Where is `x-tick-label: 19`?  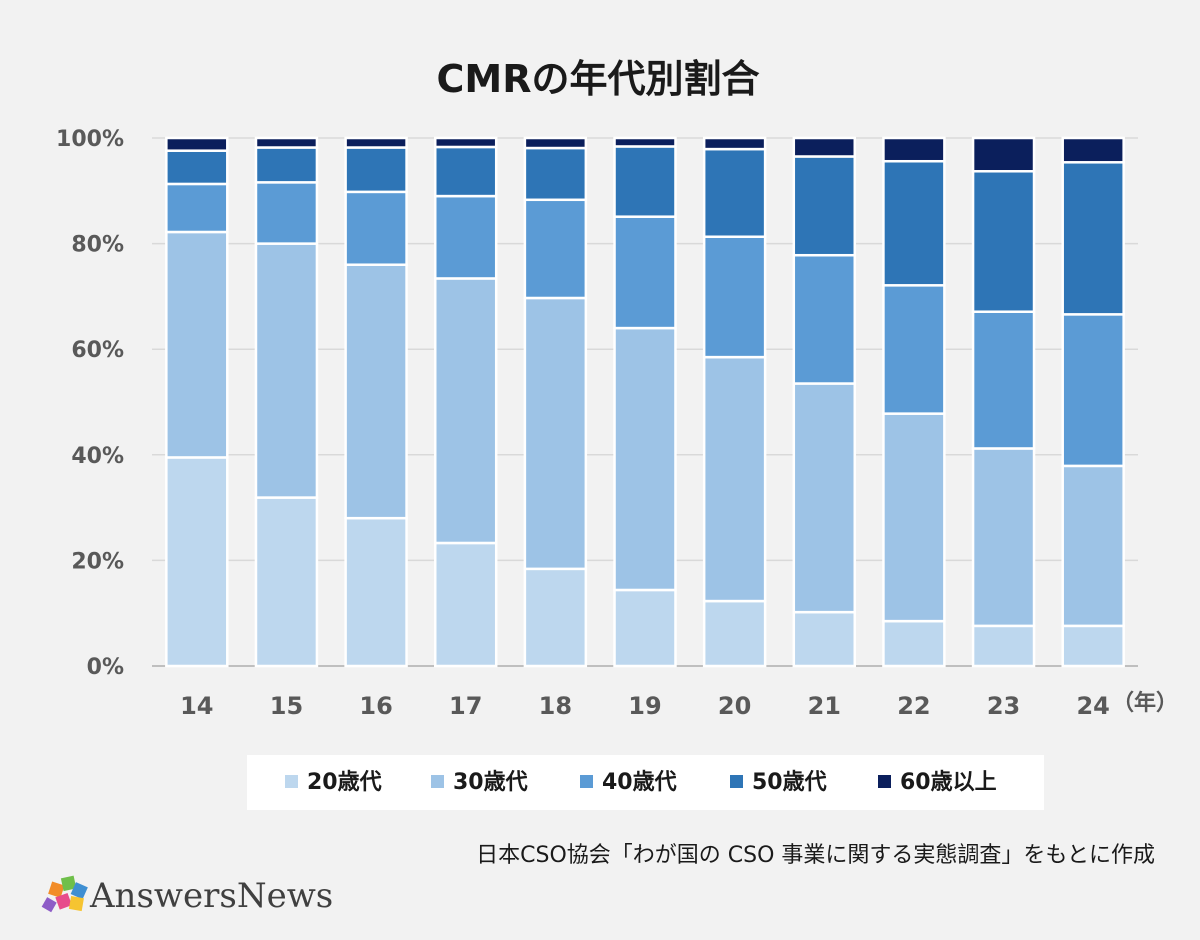
x-tick-label: 19 is located at coordinates (644, 706).